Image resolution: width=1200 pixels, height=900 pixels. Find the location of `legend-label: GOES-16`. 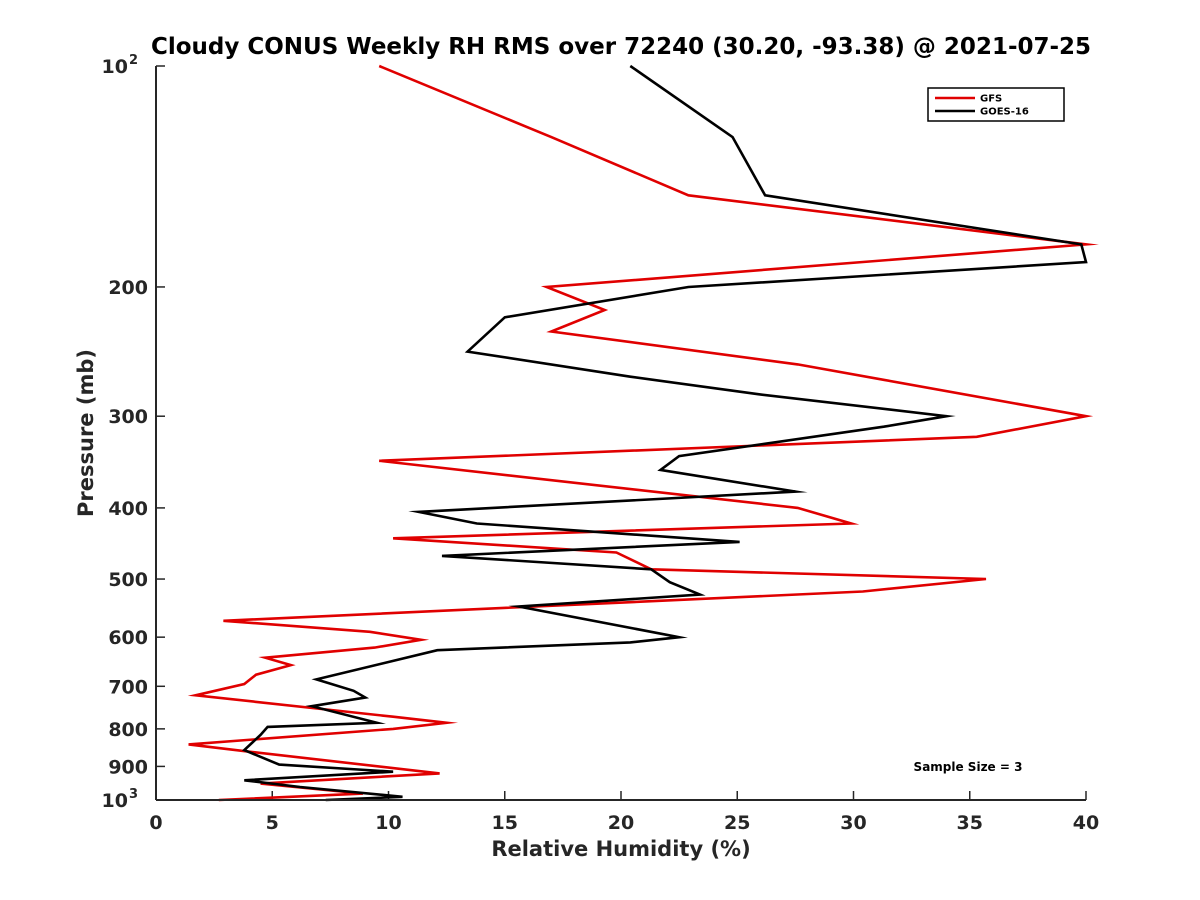

legend-label: GOES-16 is located at coordinates (1004, 112).